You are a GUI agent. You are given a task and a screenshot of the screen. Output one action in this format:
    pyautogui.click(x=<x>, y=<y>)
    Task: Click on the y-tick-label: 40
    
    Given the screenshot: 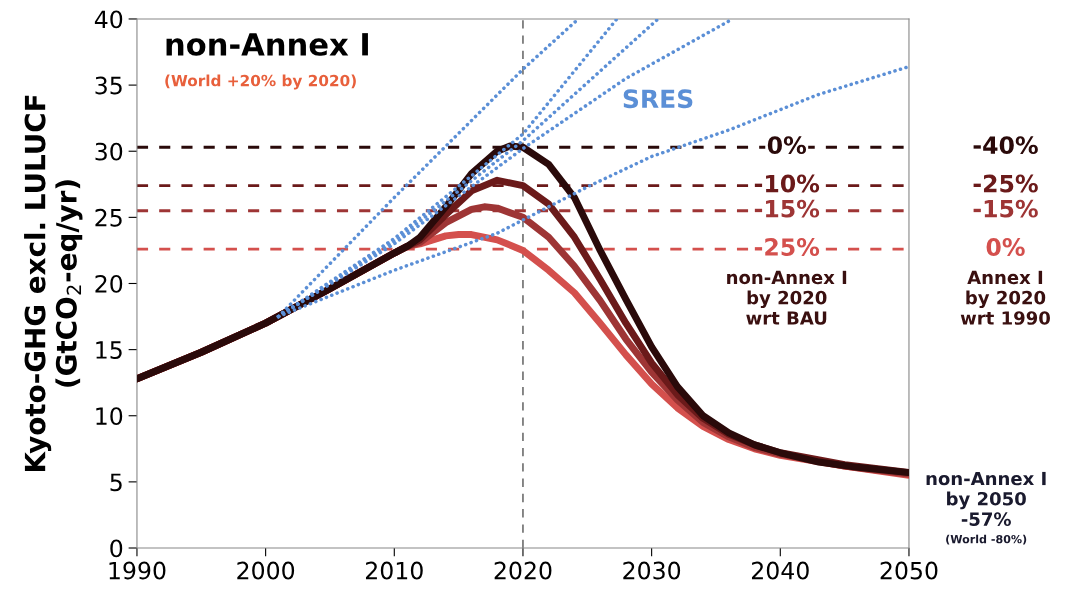 What is the action you would take?
    pyautogui.click(x=108, y=19)
    